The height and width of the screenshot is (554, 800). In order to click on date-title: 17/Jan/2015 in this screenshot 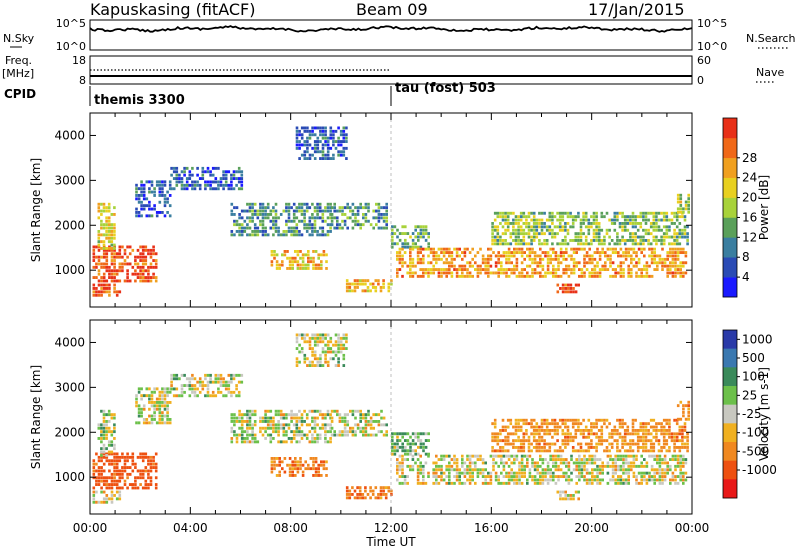, I will do `click(636, 9)`.